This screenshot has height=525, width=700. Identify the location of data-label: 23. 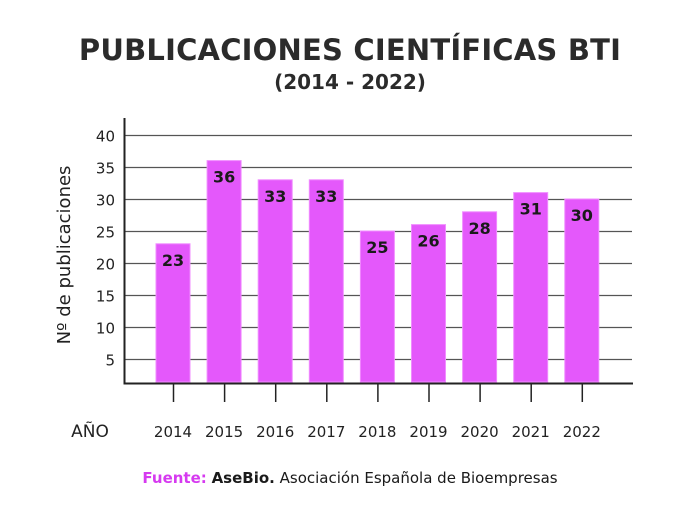
(173, 260).